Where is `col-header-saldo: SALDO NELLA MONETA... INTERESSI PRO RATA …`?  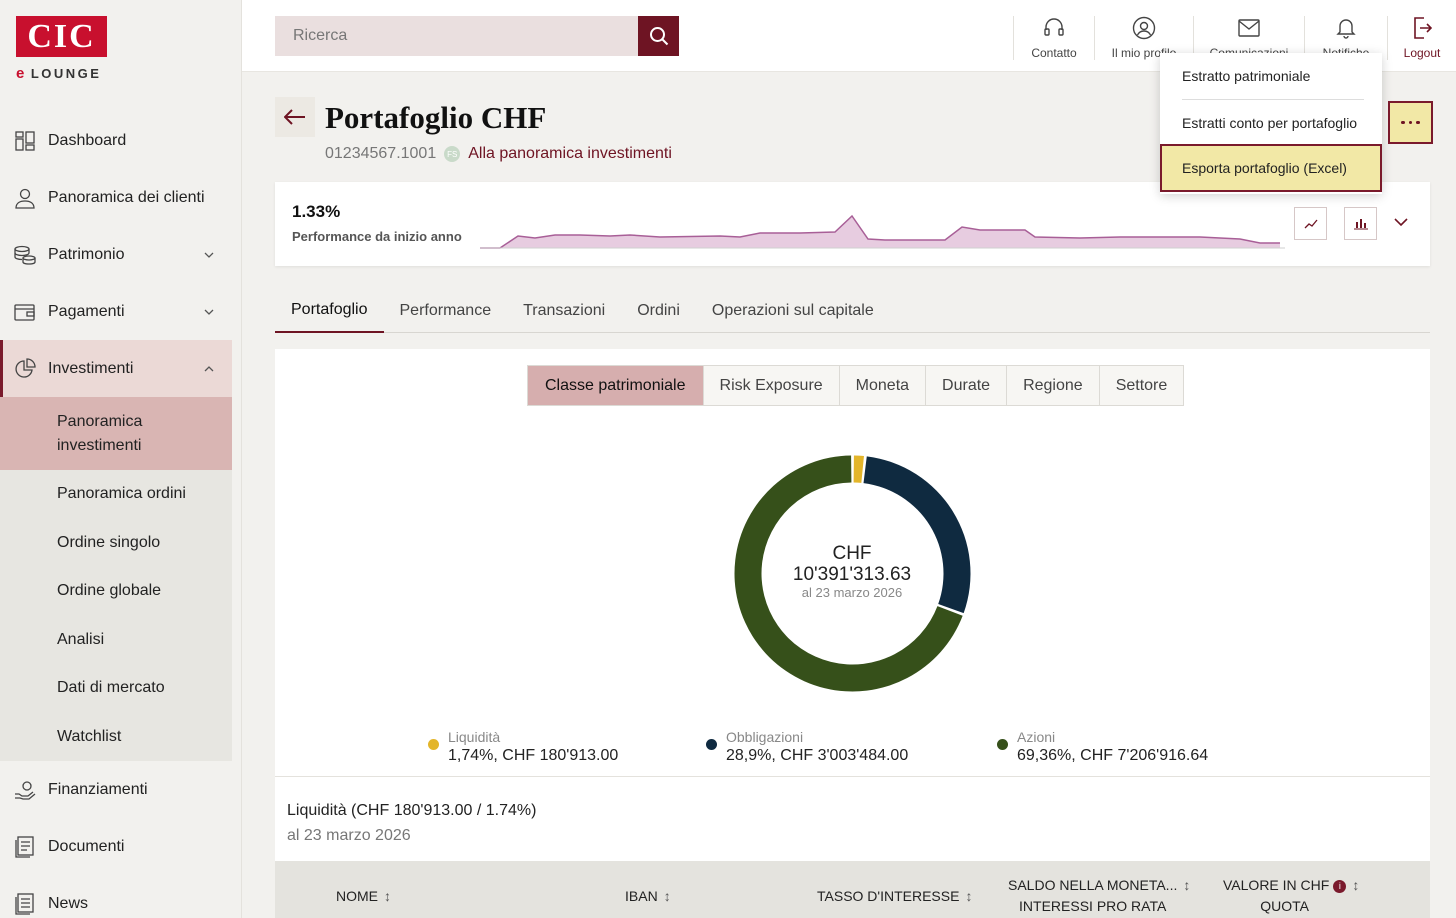
col-header-saldo: SALDO NELLA MONETA... INTERESSI PRO RATA … is located at coordinates (1099, 896).